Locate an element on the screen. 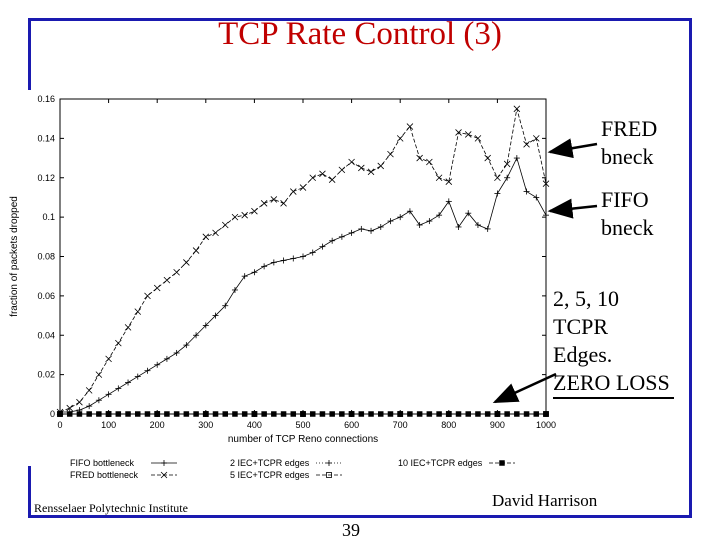  x-tick-label: 100 is located at coordinates (108, 425).